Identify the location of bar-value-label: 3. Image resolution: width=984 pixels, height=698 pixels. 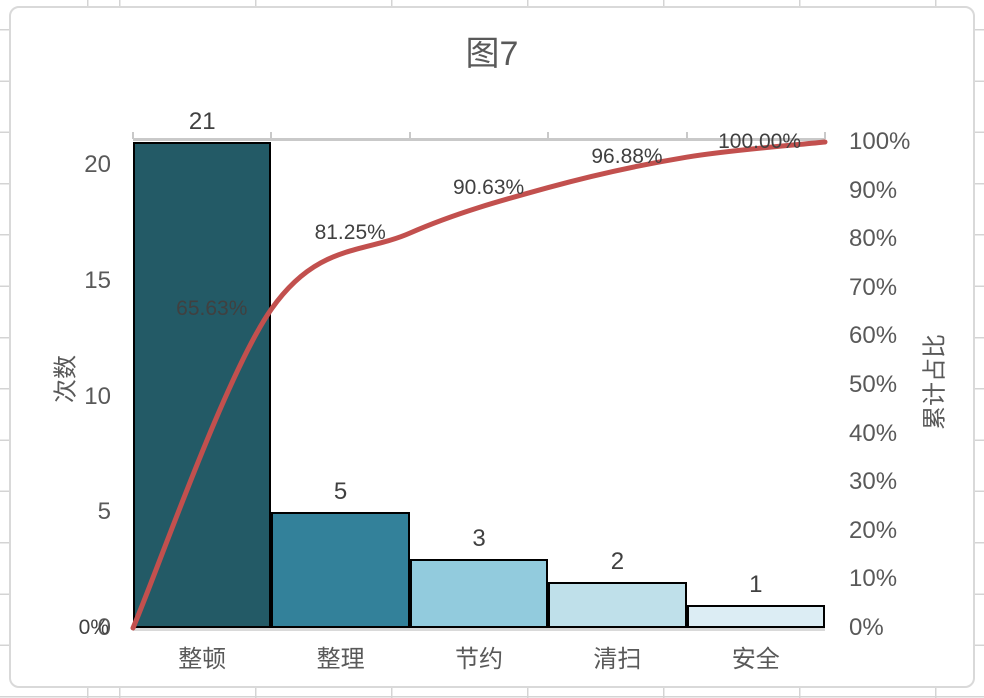
(479, 538).